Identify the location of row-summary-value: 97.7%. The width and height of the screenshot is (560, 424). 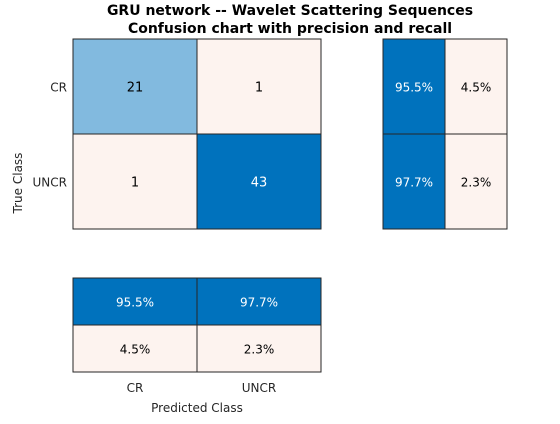
(414, 183).